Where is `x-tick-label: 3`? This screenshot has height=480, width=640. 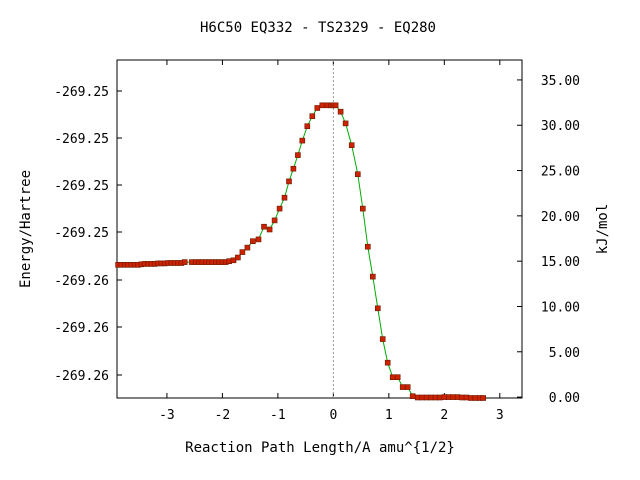 x-tick-label: 3 is located at coordinates (500, 415).